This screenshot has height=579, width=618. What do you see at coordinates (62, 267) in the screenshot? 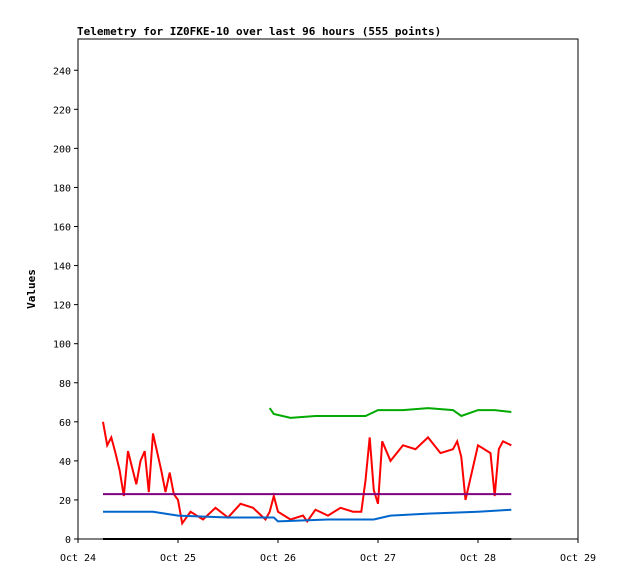
I see `y-tick-label: 140` at bounding box center [62, 267].